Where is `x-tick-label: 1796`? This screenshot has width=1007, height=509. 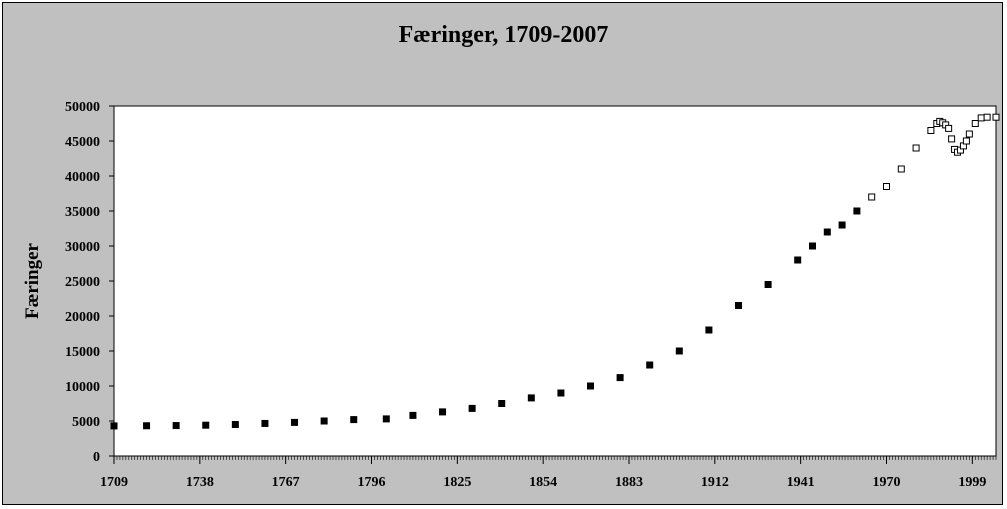
x-tick-label: 1796 is located at coordinates (371, 482).